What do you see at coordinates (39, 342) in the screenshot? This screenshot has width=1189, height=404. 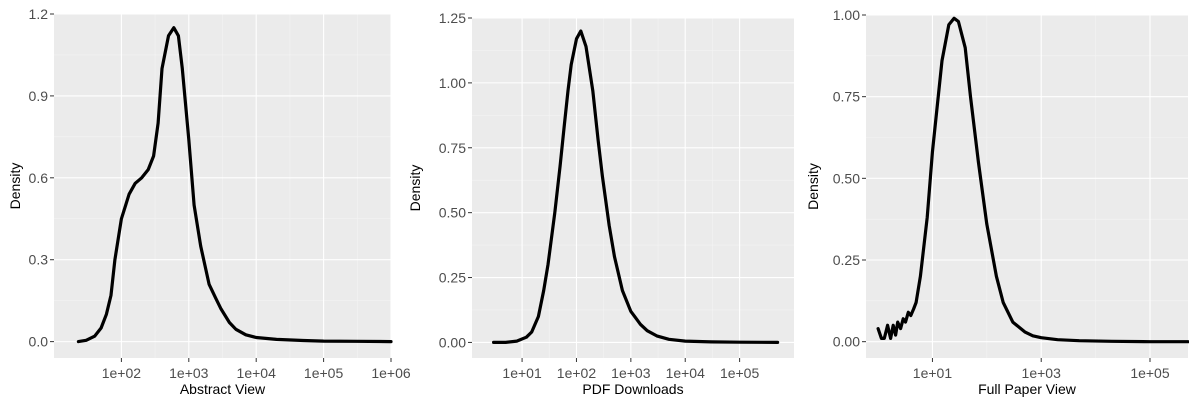 I see `y-tick-label: 0.0` at bounding box center [39, 342].